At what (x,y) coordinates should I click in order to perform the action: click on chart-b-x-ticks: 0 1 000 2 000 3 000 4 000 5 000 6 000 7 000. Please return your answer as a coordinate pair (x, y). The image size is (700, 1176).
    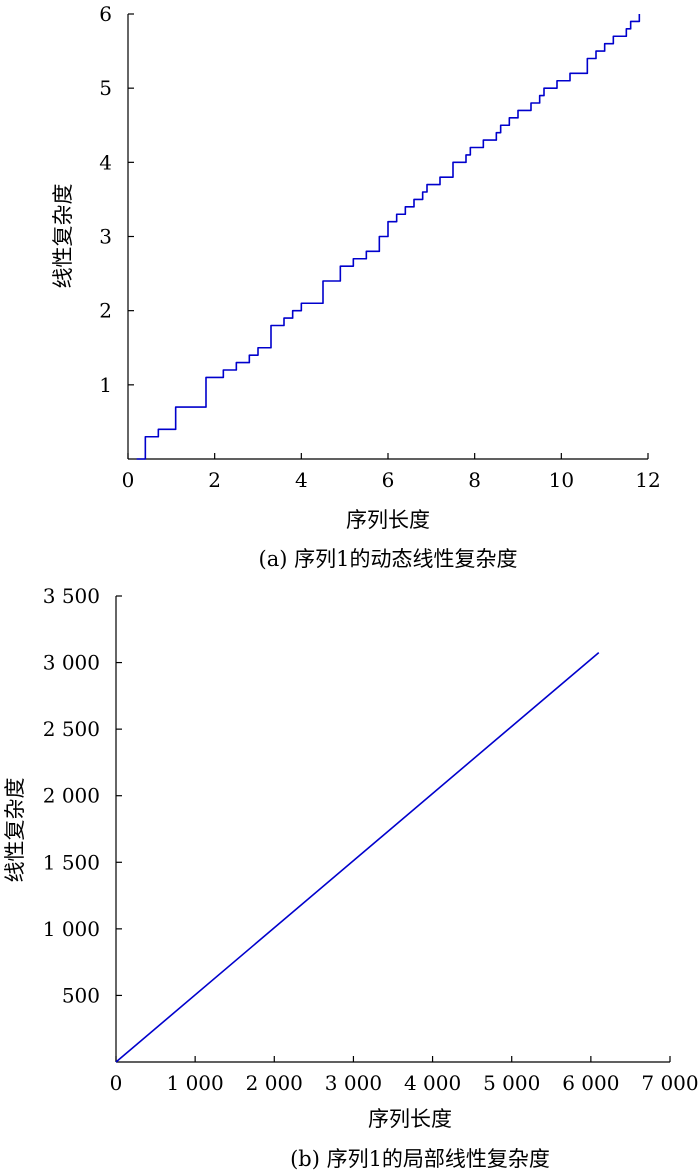
    Looking at the image, I should click on (404, 1075).